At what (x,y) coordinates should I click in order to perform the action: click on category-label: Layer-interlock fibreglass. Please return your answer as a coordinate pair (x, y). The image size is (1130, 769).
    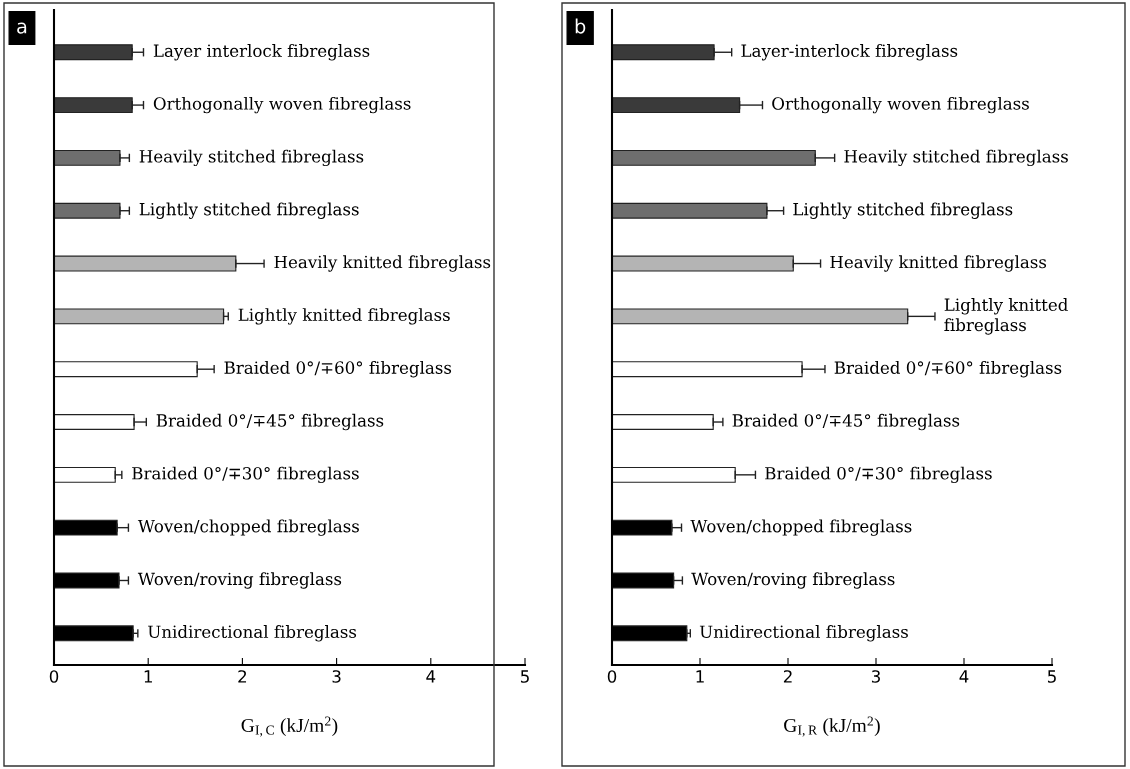
    Looking at the image, I should click on (849, 52).